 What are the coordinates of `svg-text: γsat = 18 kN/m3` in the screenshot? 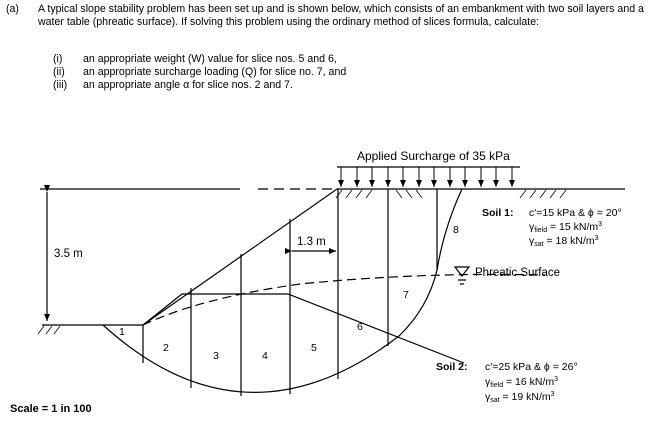 It's located at (564, 241).